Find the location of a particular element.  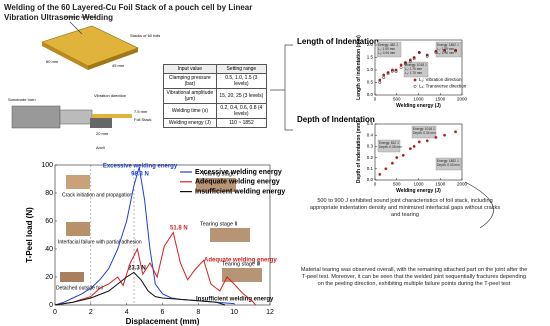

table-cell: Welding time (s) is located at coordinates (190, 111).